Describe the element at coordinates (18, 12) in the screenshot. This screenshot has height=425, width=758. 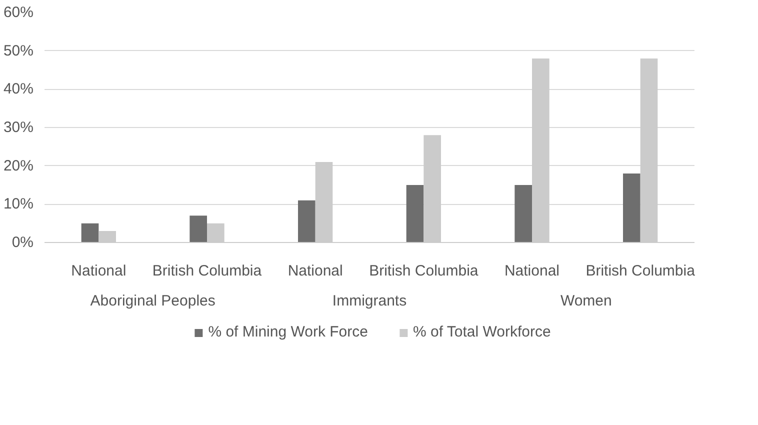
I see `y-tick-label: 60%` at that location.